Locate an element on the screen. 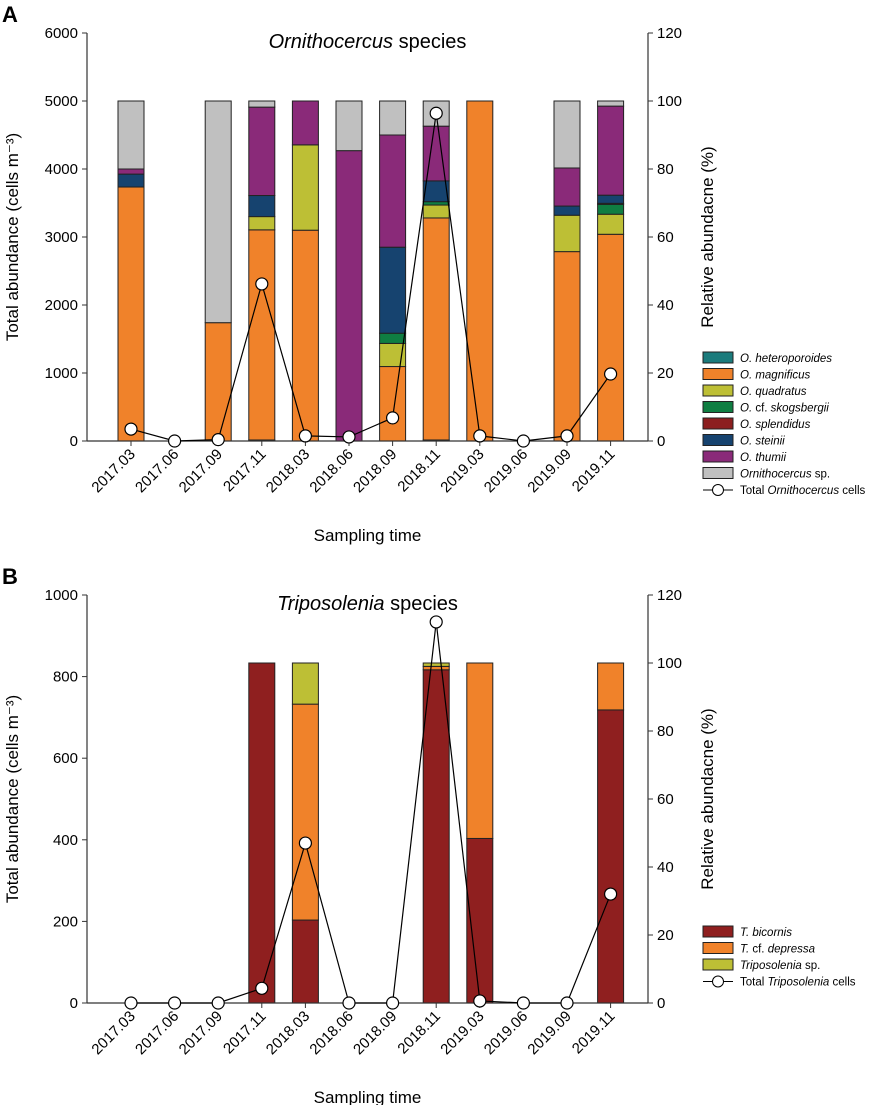 The height and width of the screenshot is (1105, 880). y-tick-label: 600 is located at coordinates (65, 758).